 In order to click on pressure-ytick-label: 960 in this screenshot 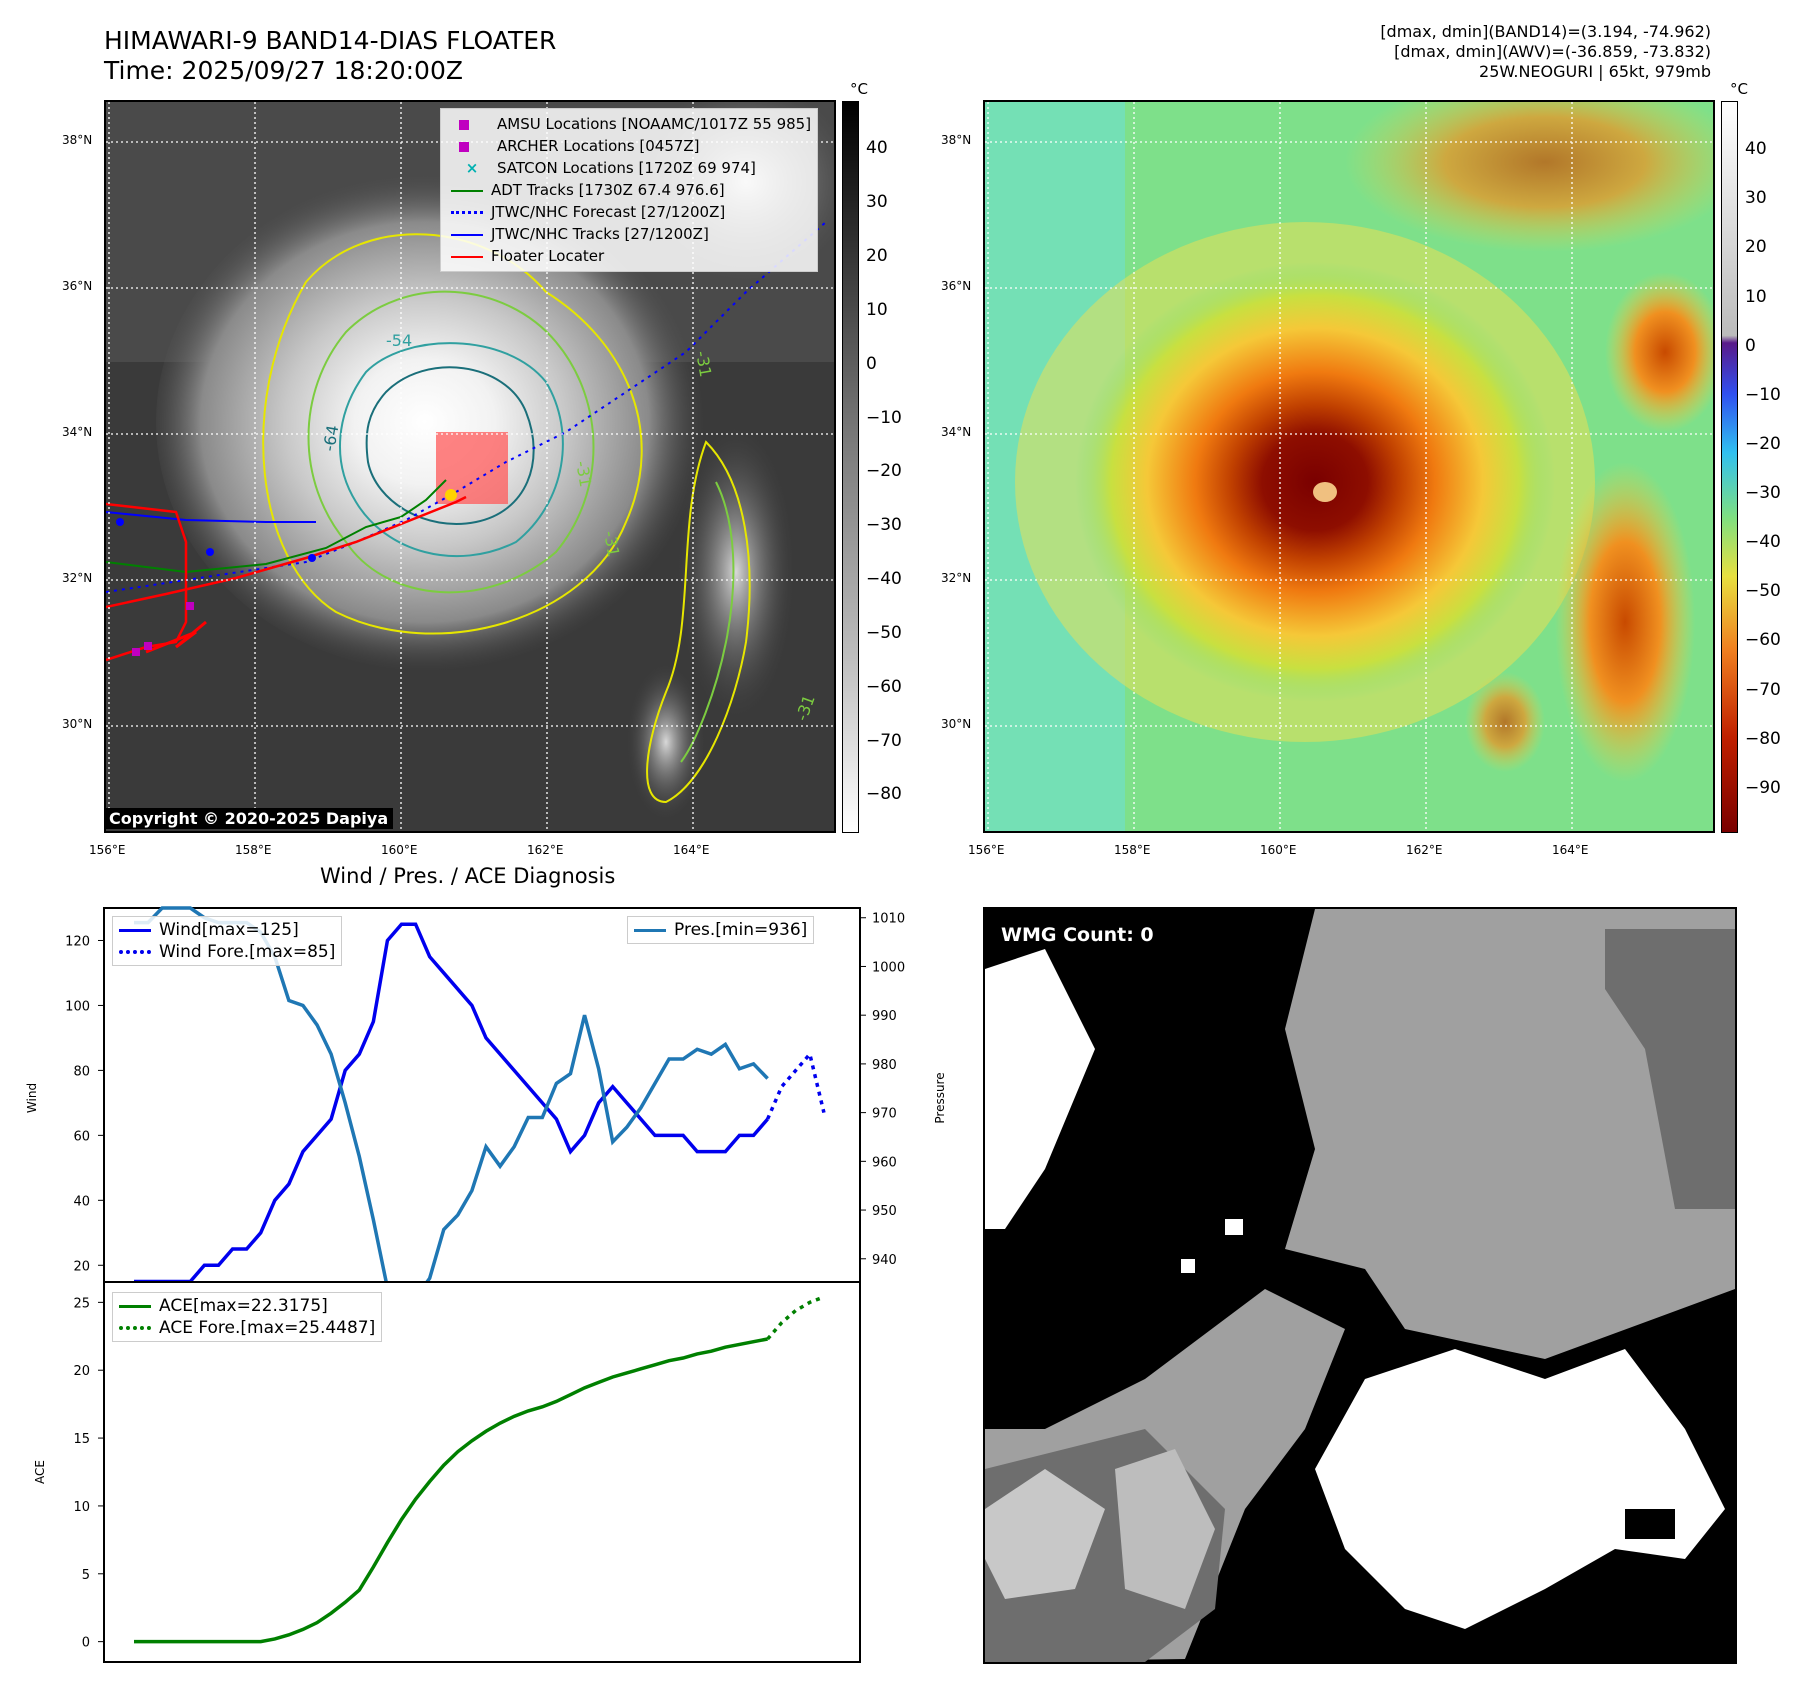, I will do `click(884, 1162)`.